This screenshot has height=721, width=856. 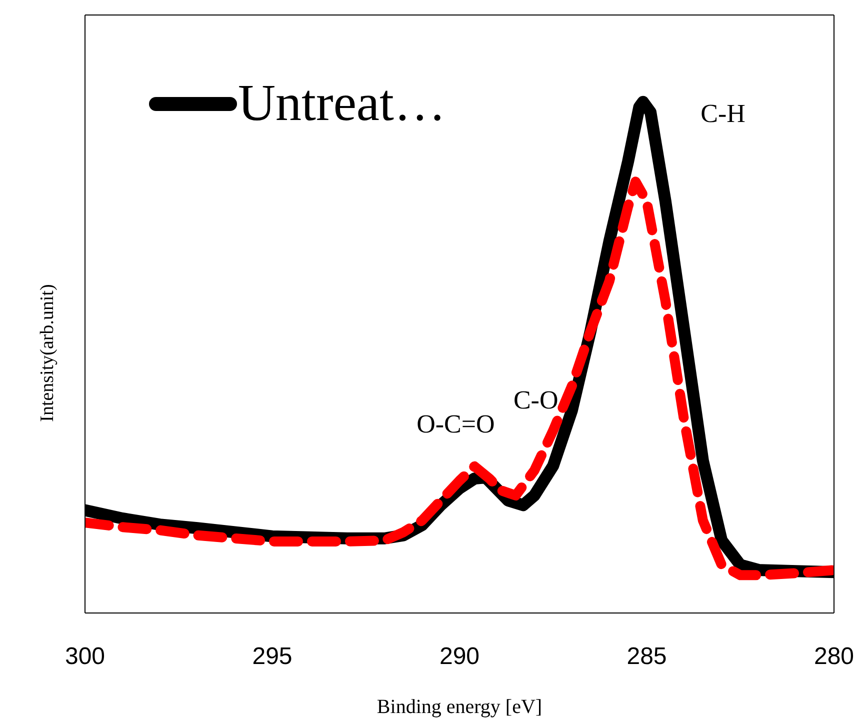 I want to click on annotation: O-C=O, so click(x=455, y=424).